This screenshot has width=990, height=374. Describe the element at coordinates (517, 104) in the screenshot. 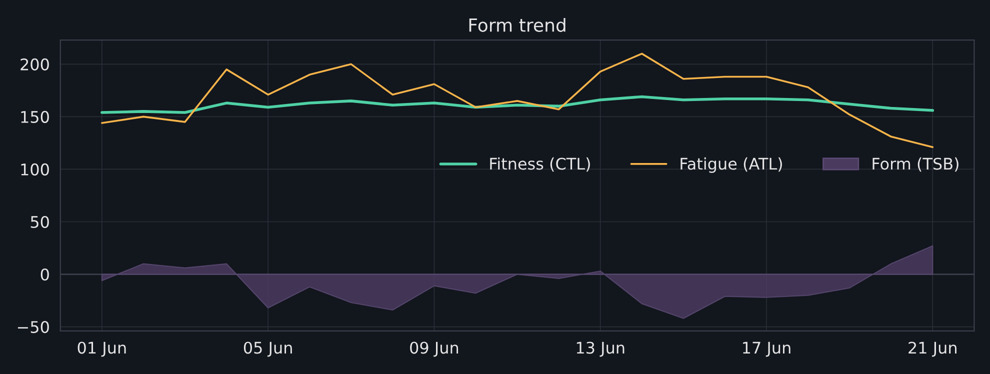

I see `line-series` at that location.